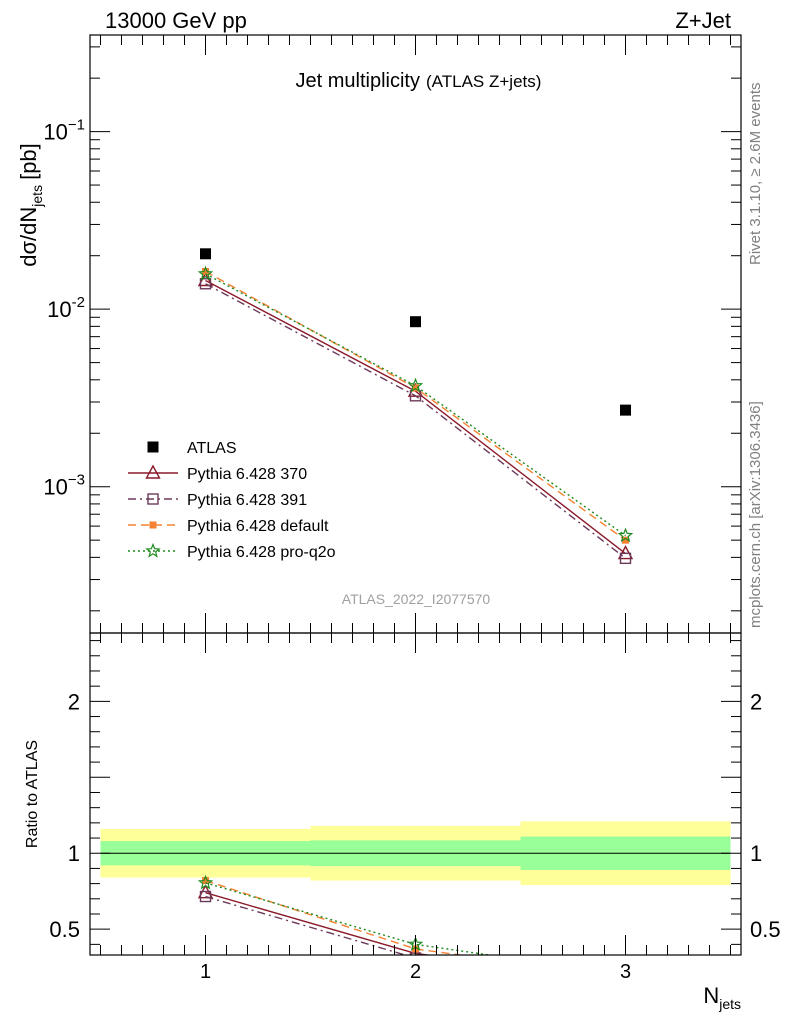  What do you see at coordinates (703, 20) in the screenshot?
I see `header-right: Z+Jet` at bounding box center [703, 20].